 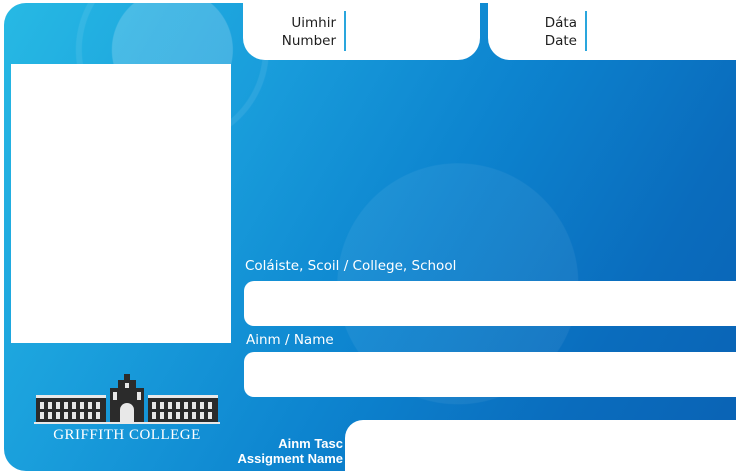 What do you see at coordinates (127, 435) in the screenshot?
I see `logo-text: GRIFFITH COLLEGE` at bounding box center [127, 435].